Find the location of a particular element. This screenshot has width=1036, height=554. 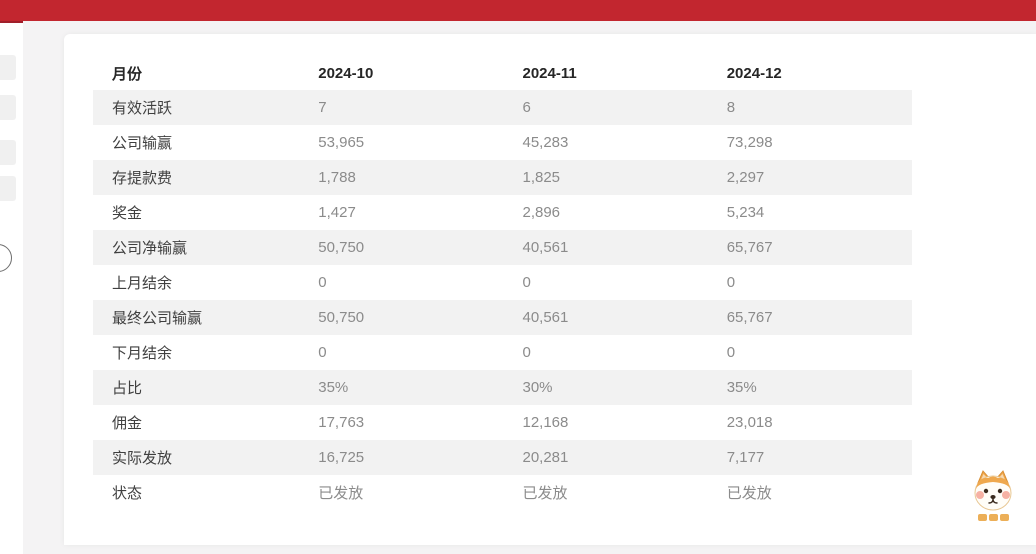

row-value: 20,281 is located at coordinates (545, 457).